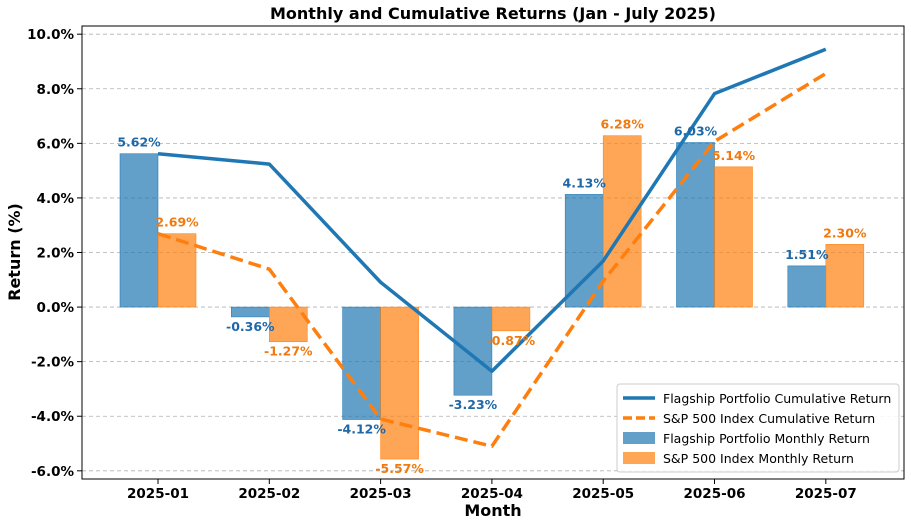 This screenshot has width=911, height=526. Describe the element at coordinates (826, 494) in the screenshot. I see `x-tick-label: 2025-07` at that location.